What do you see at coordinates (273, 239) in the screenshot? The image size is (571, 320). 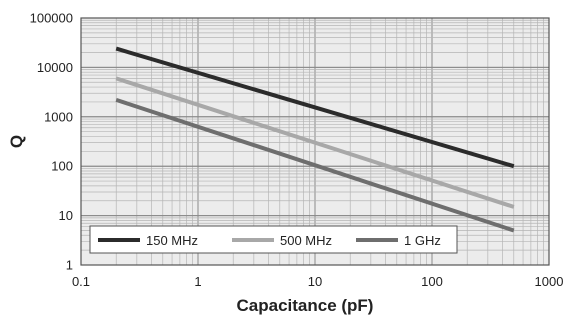 I see `legend: 150 MHz 500 MHz 1 GHz` at bounding box center [273, 239].